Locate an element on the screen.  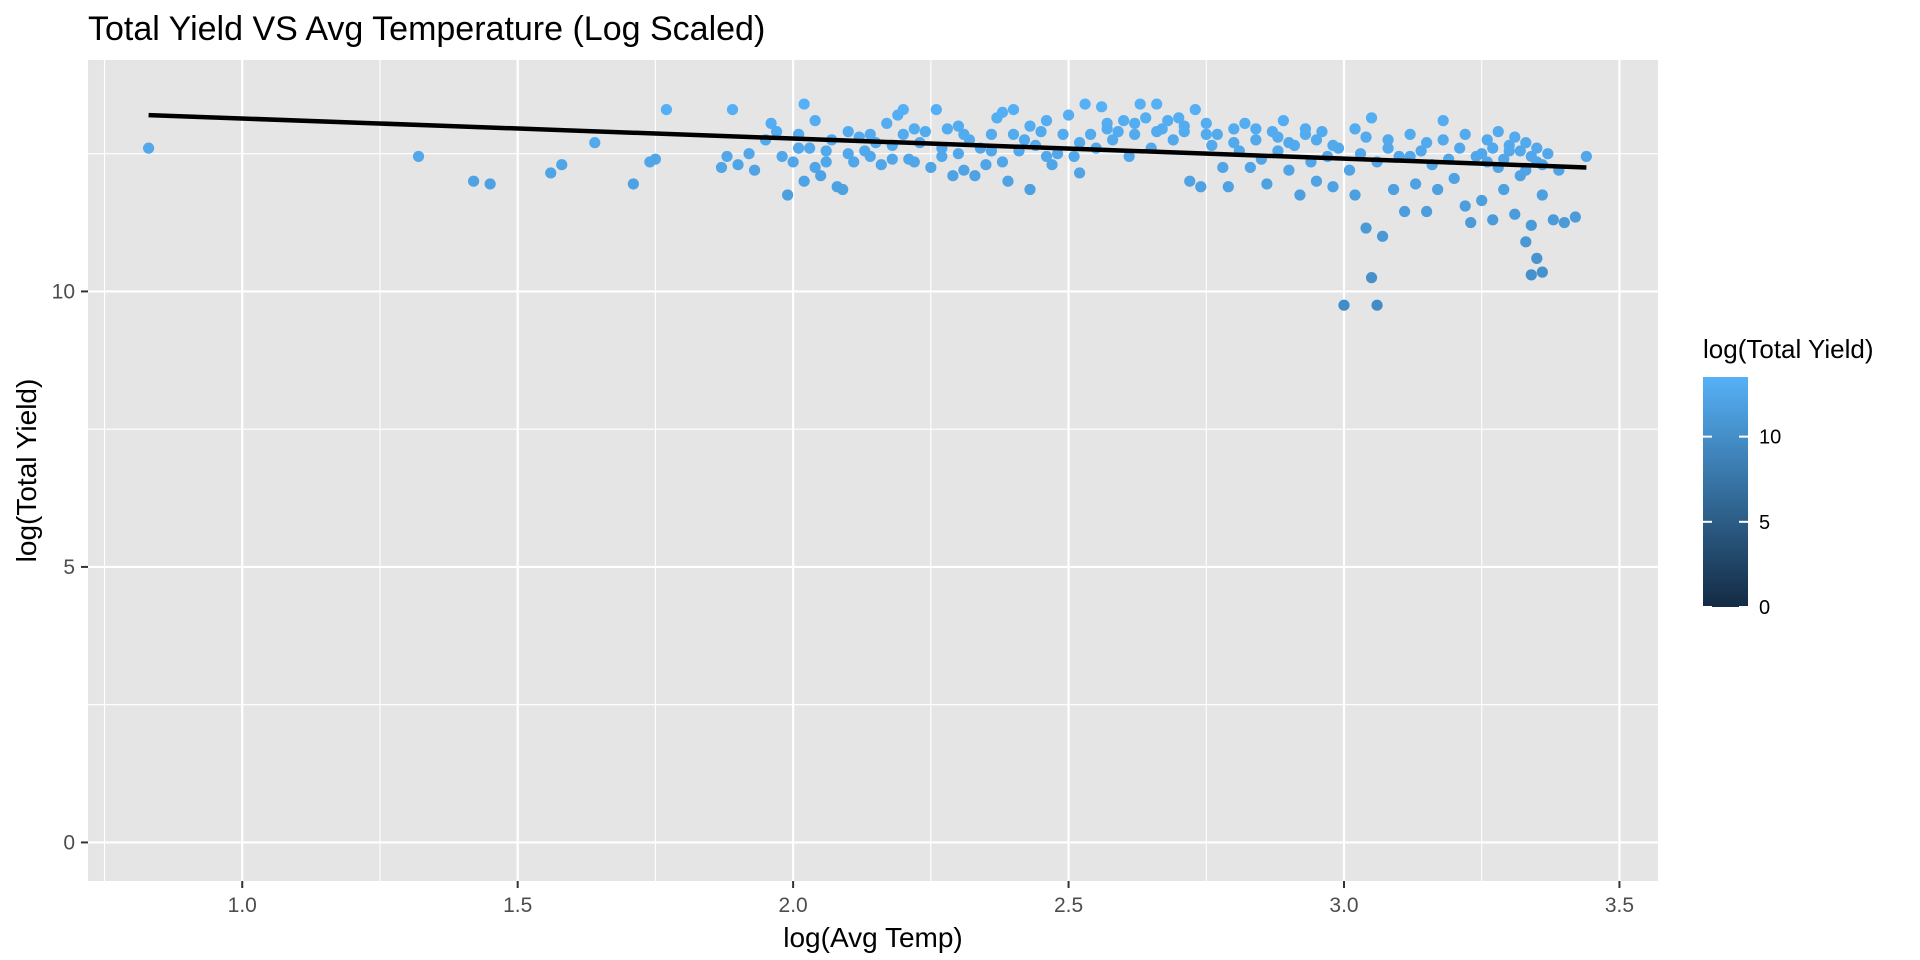
x-axis: 1.0 1.5 2.0 2.5 3.0 3.5 is located at coordinates (931, 899).